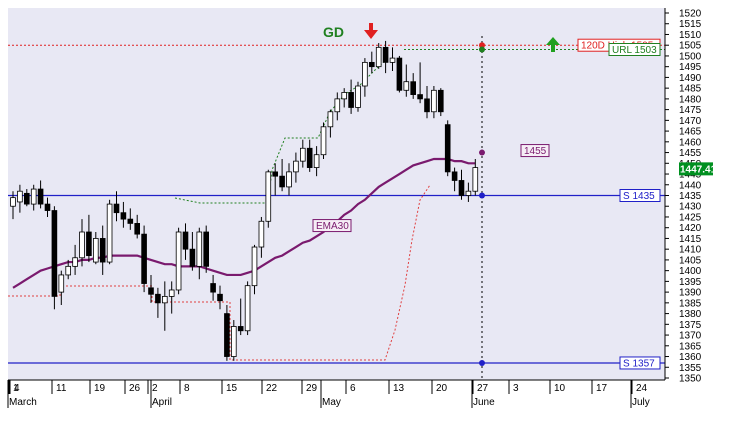 This screenshot has height=427, width=735. What do you see at coordinates (482, 362) in the screenshot?
I see `stop-dot-lower` at bounding box center [482, 362].